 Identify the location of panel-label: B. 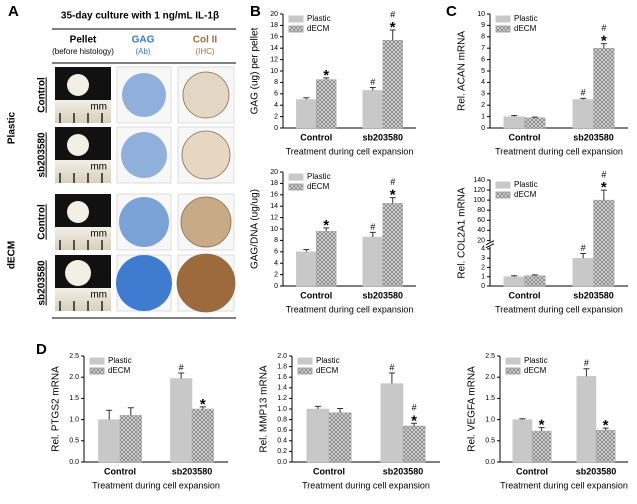
(255, 11).